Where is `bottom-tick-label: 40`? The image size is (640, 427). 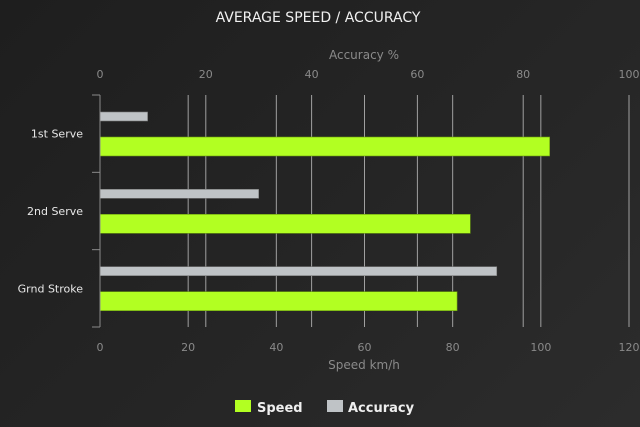 bottom-tick-label: 40 is located at coordinates (276, 347).